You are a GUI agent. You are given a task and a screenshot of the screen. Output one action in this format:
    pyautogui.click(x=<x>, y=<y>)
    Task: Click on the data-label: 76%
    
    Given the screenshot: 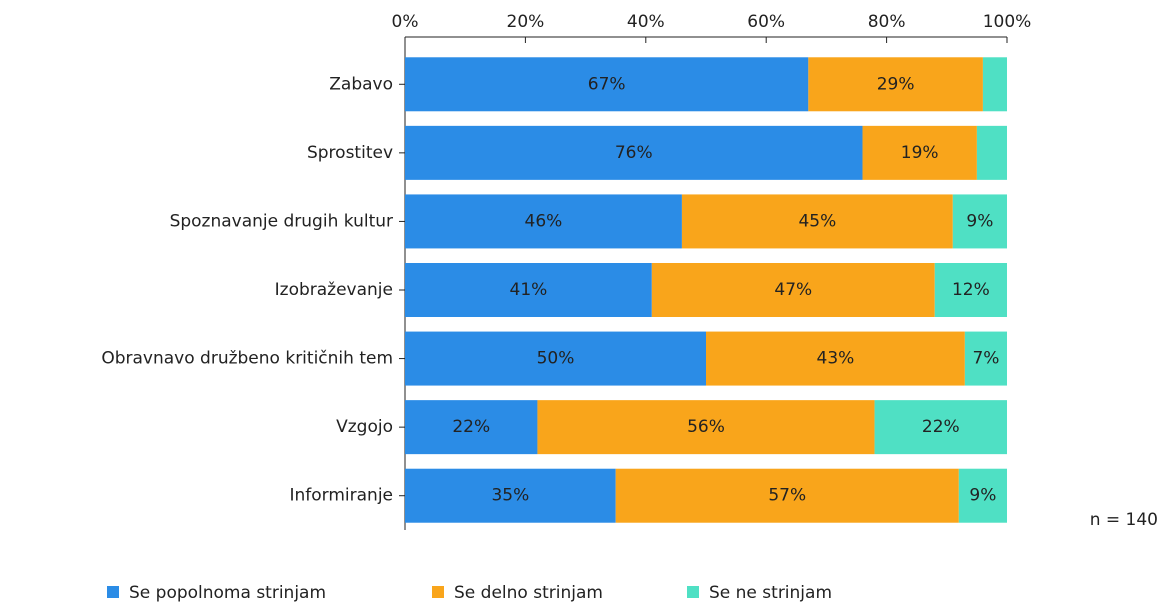 What is the action you would take?
    pyautogui.click(x=634, y=153)
    